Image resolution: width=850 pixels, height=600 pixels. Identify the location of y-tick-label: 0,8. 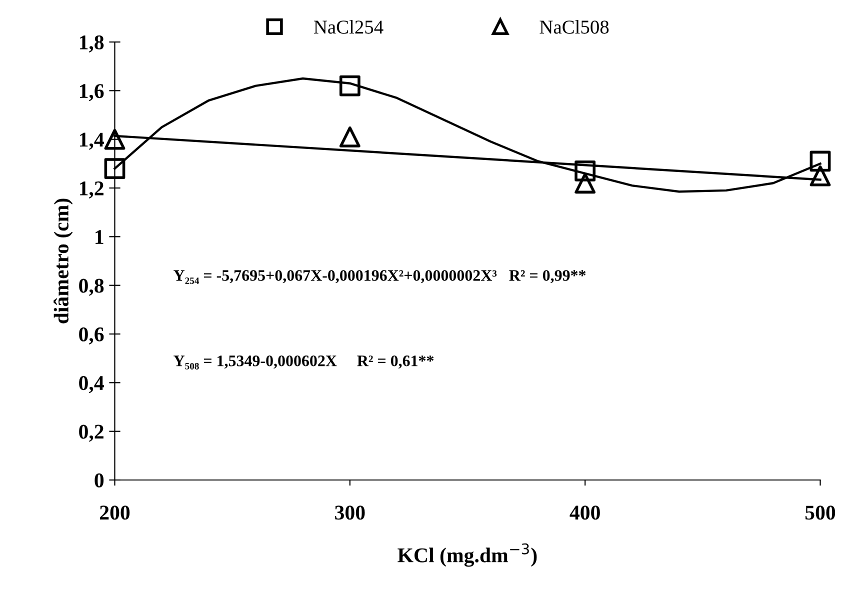
(91, 287).